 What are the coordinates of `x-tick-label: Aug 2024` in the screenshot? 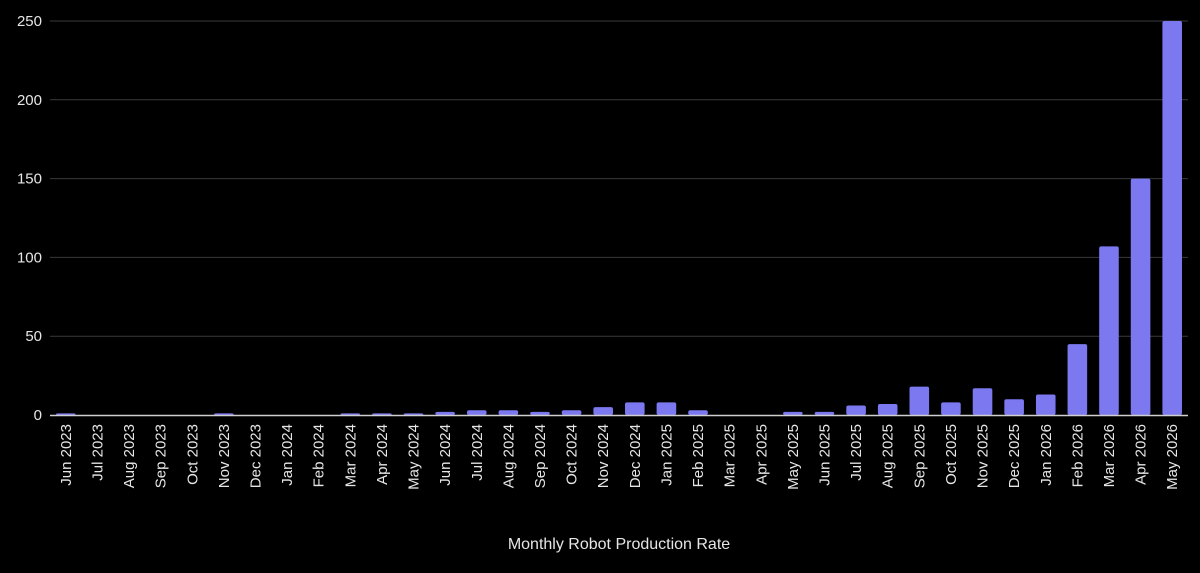 It's located at (508, 456).